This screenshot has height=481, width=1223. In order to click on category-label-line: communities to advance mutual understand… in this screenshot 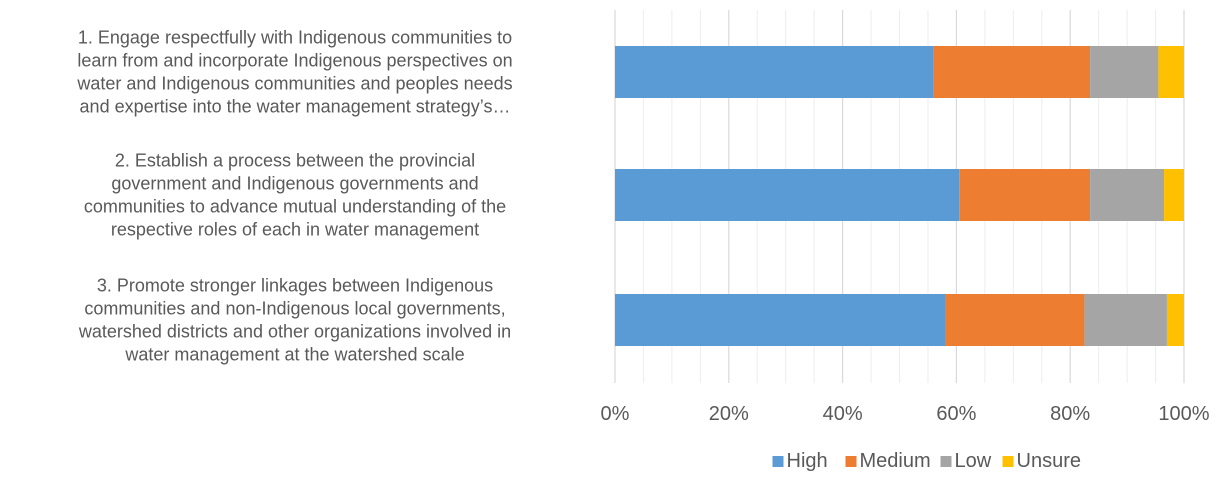, I will do `click(295, 207)`.